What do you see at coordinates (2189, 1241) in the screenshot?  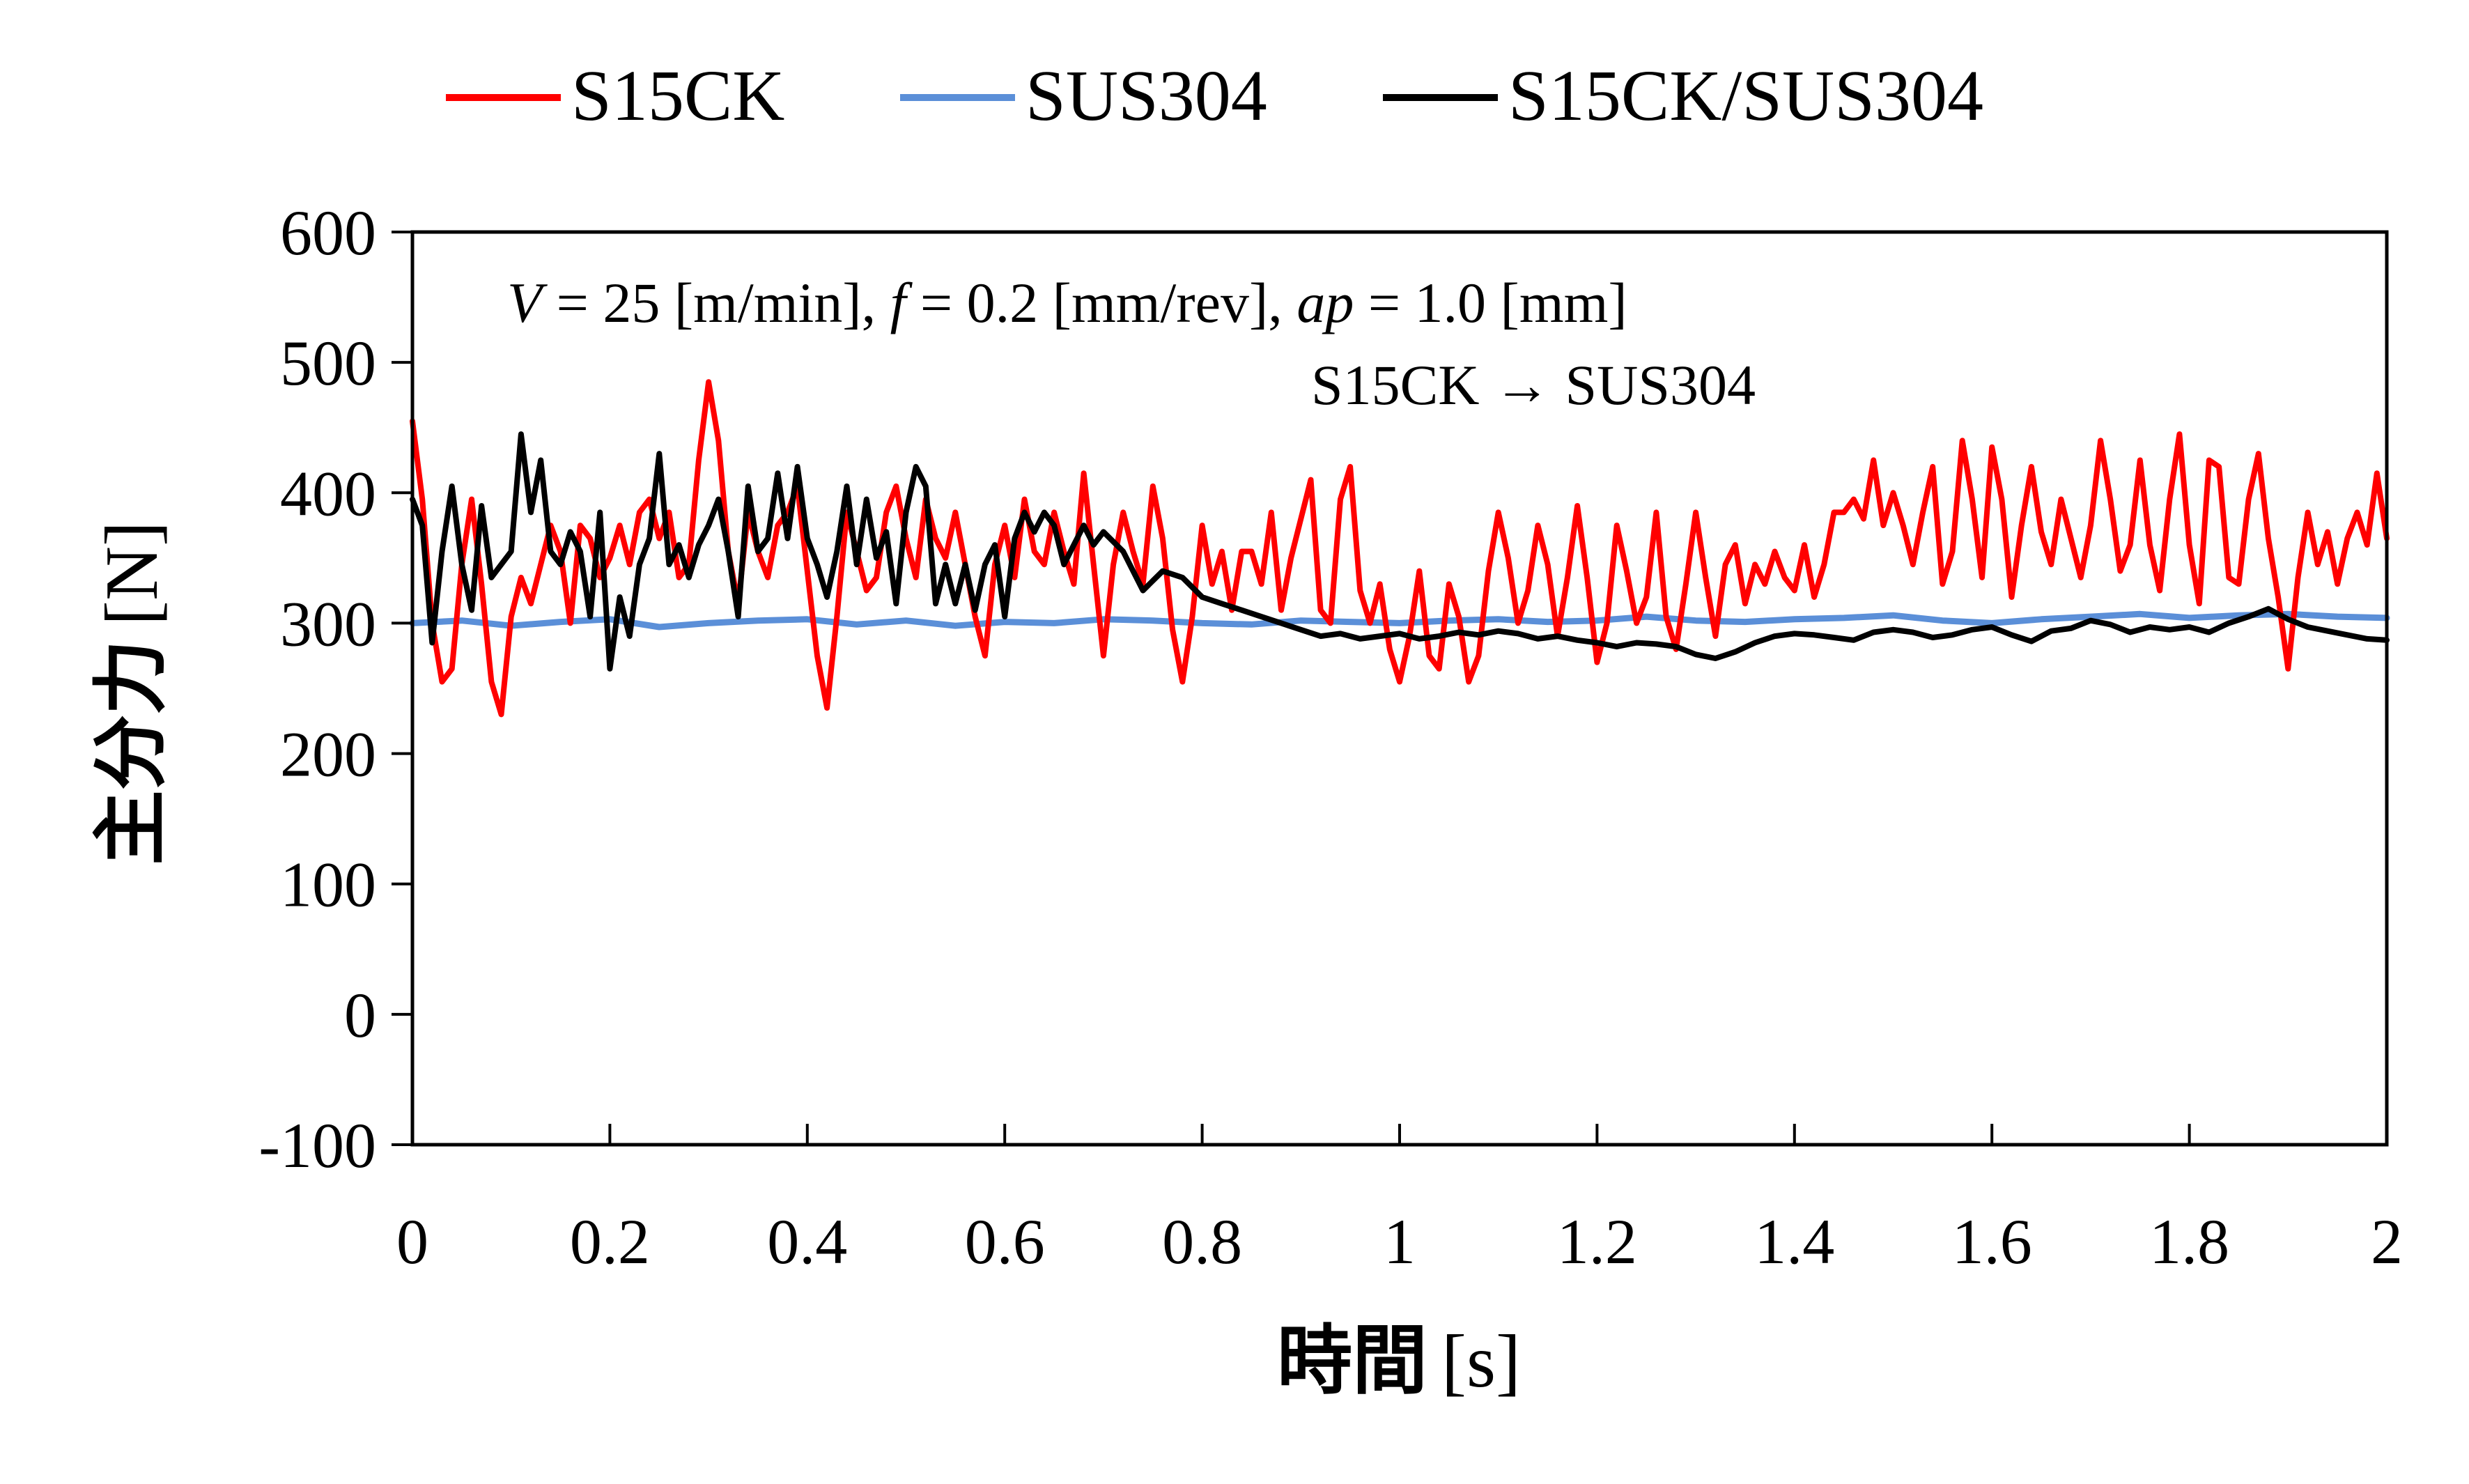 I see `x-tick-label: 1.8` at bounding box center [2189, 1241].